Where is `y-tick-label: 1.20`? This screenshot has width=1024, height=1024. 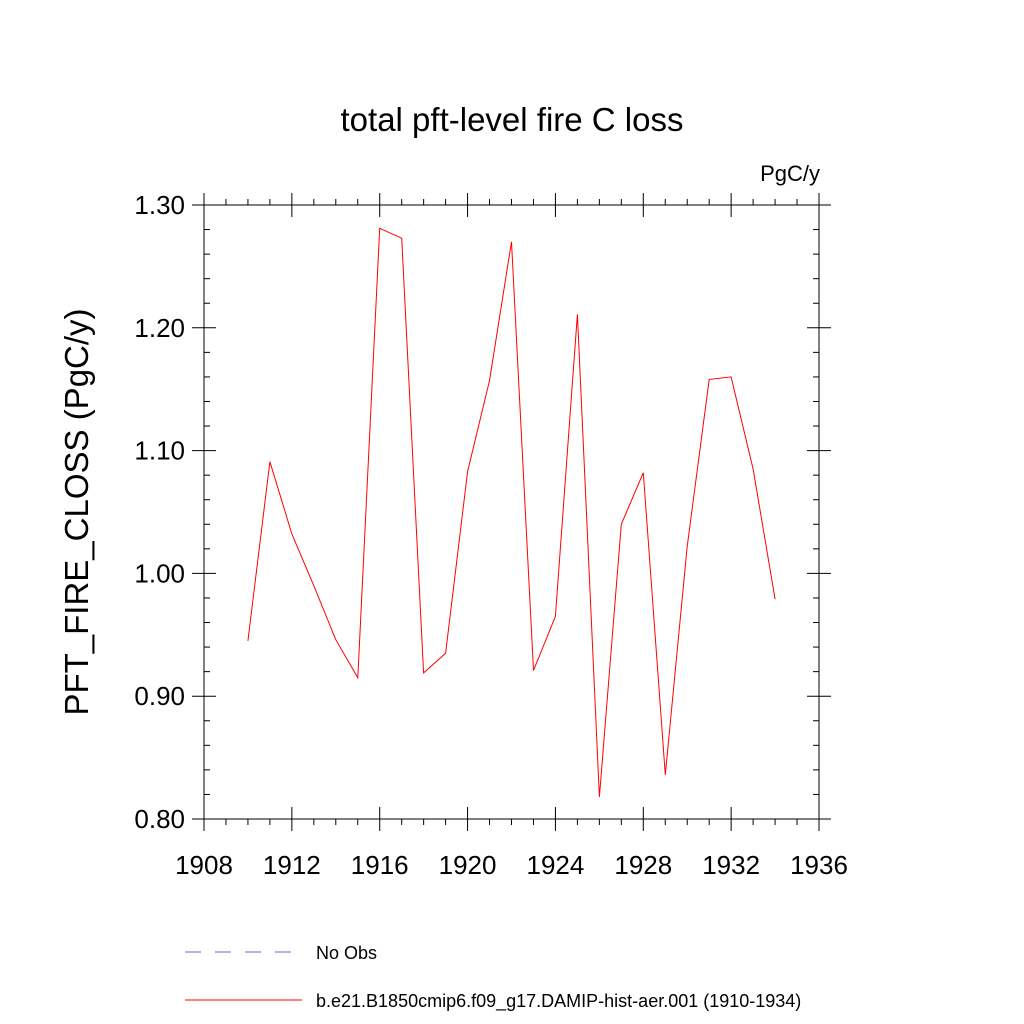
y-tick-label: 1.20 is located at coordinates (159, 328).